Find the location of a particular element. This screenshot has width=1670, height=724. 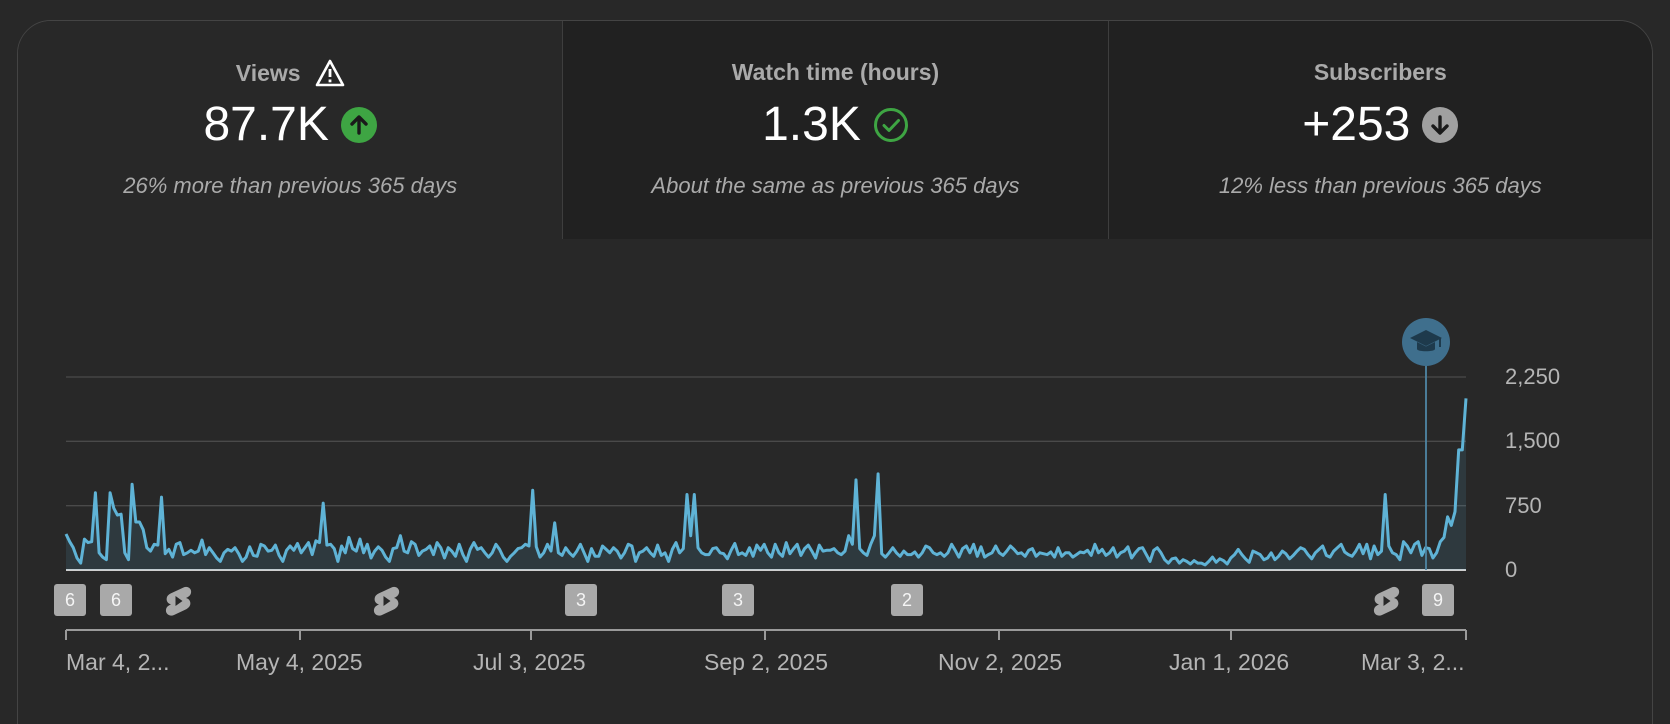

check-circle-icon is located at coordinates (891, 125).